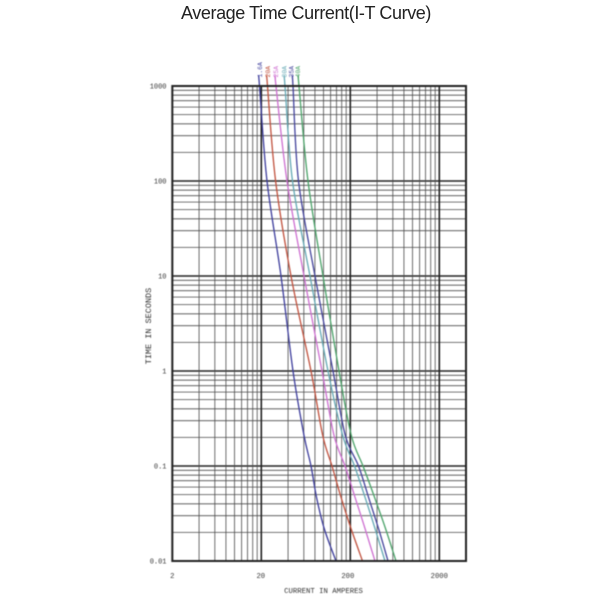 The height and width of the screenshot is (600, 600). Describe the element at coordinates (260, 577) in the screenshot. I see `svg-text: 20` at that location.